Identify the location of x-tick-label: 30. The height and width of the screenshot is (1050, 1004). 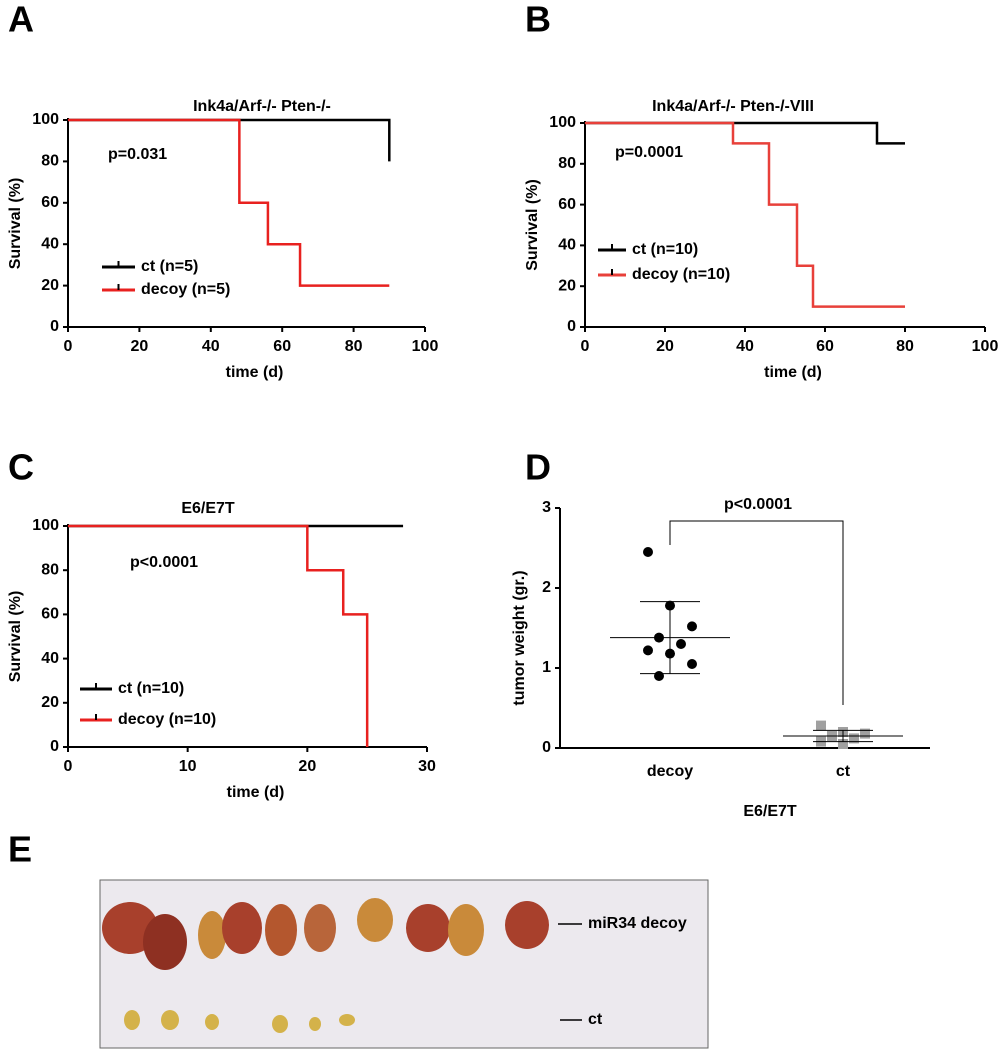
(427, 766).